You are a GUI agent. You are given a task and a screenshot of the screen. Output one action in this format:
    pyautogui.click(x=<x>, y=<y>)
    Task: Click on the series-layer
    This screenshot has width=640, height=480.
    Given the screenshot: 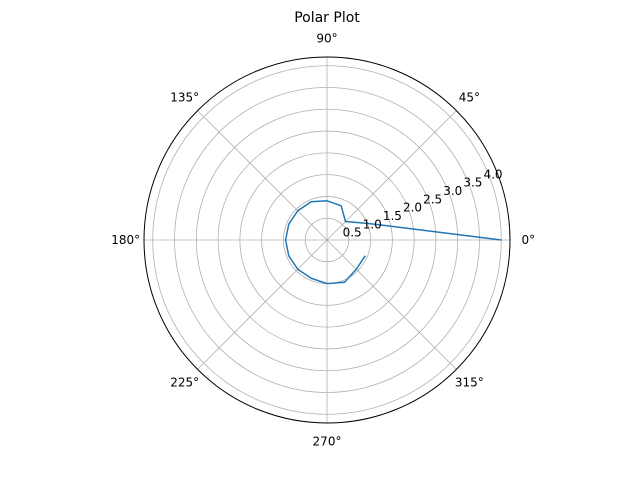 What is the action you would take?
    pyautogui.click(x=393, y=242)
    